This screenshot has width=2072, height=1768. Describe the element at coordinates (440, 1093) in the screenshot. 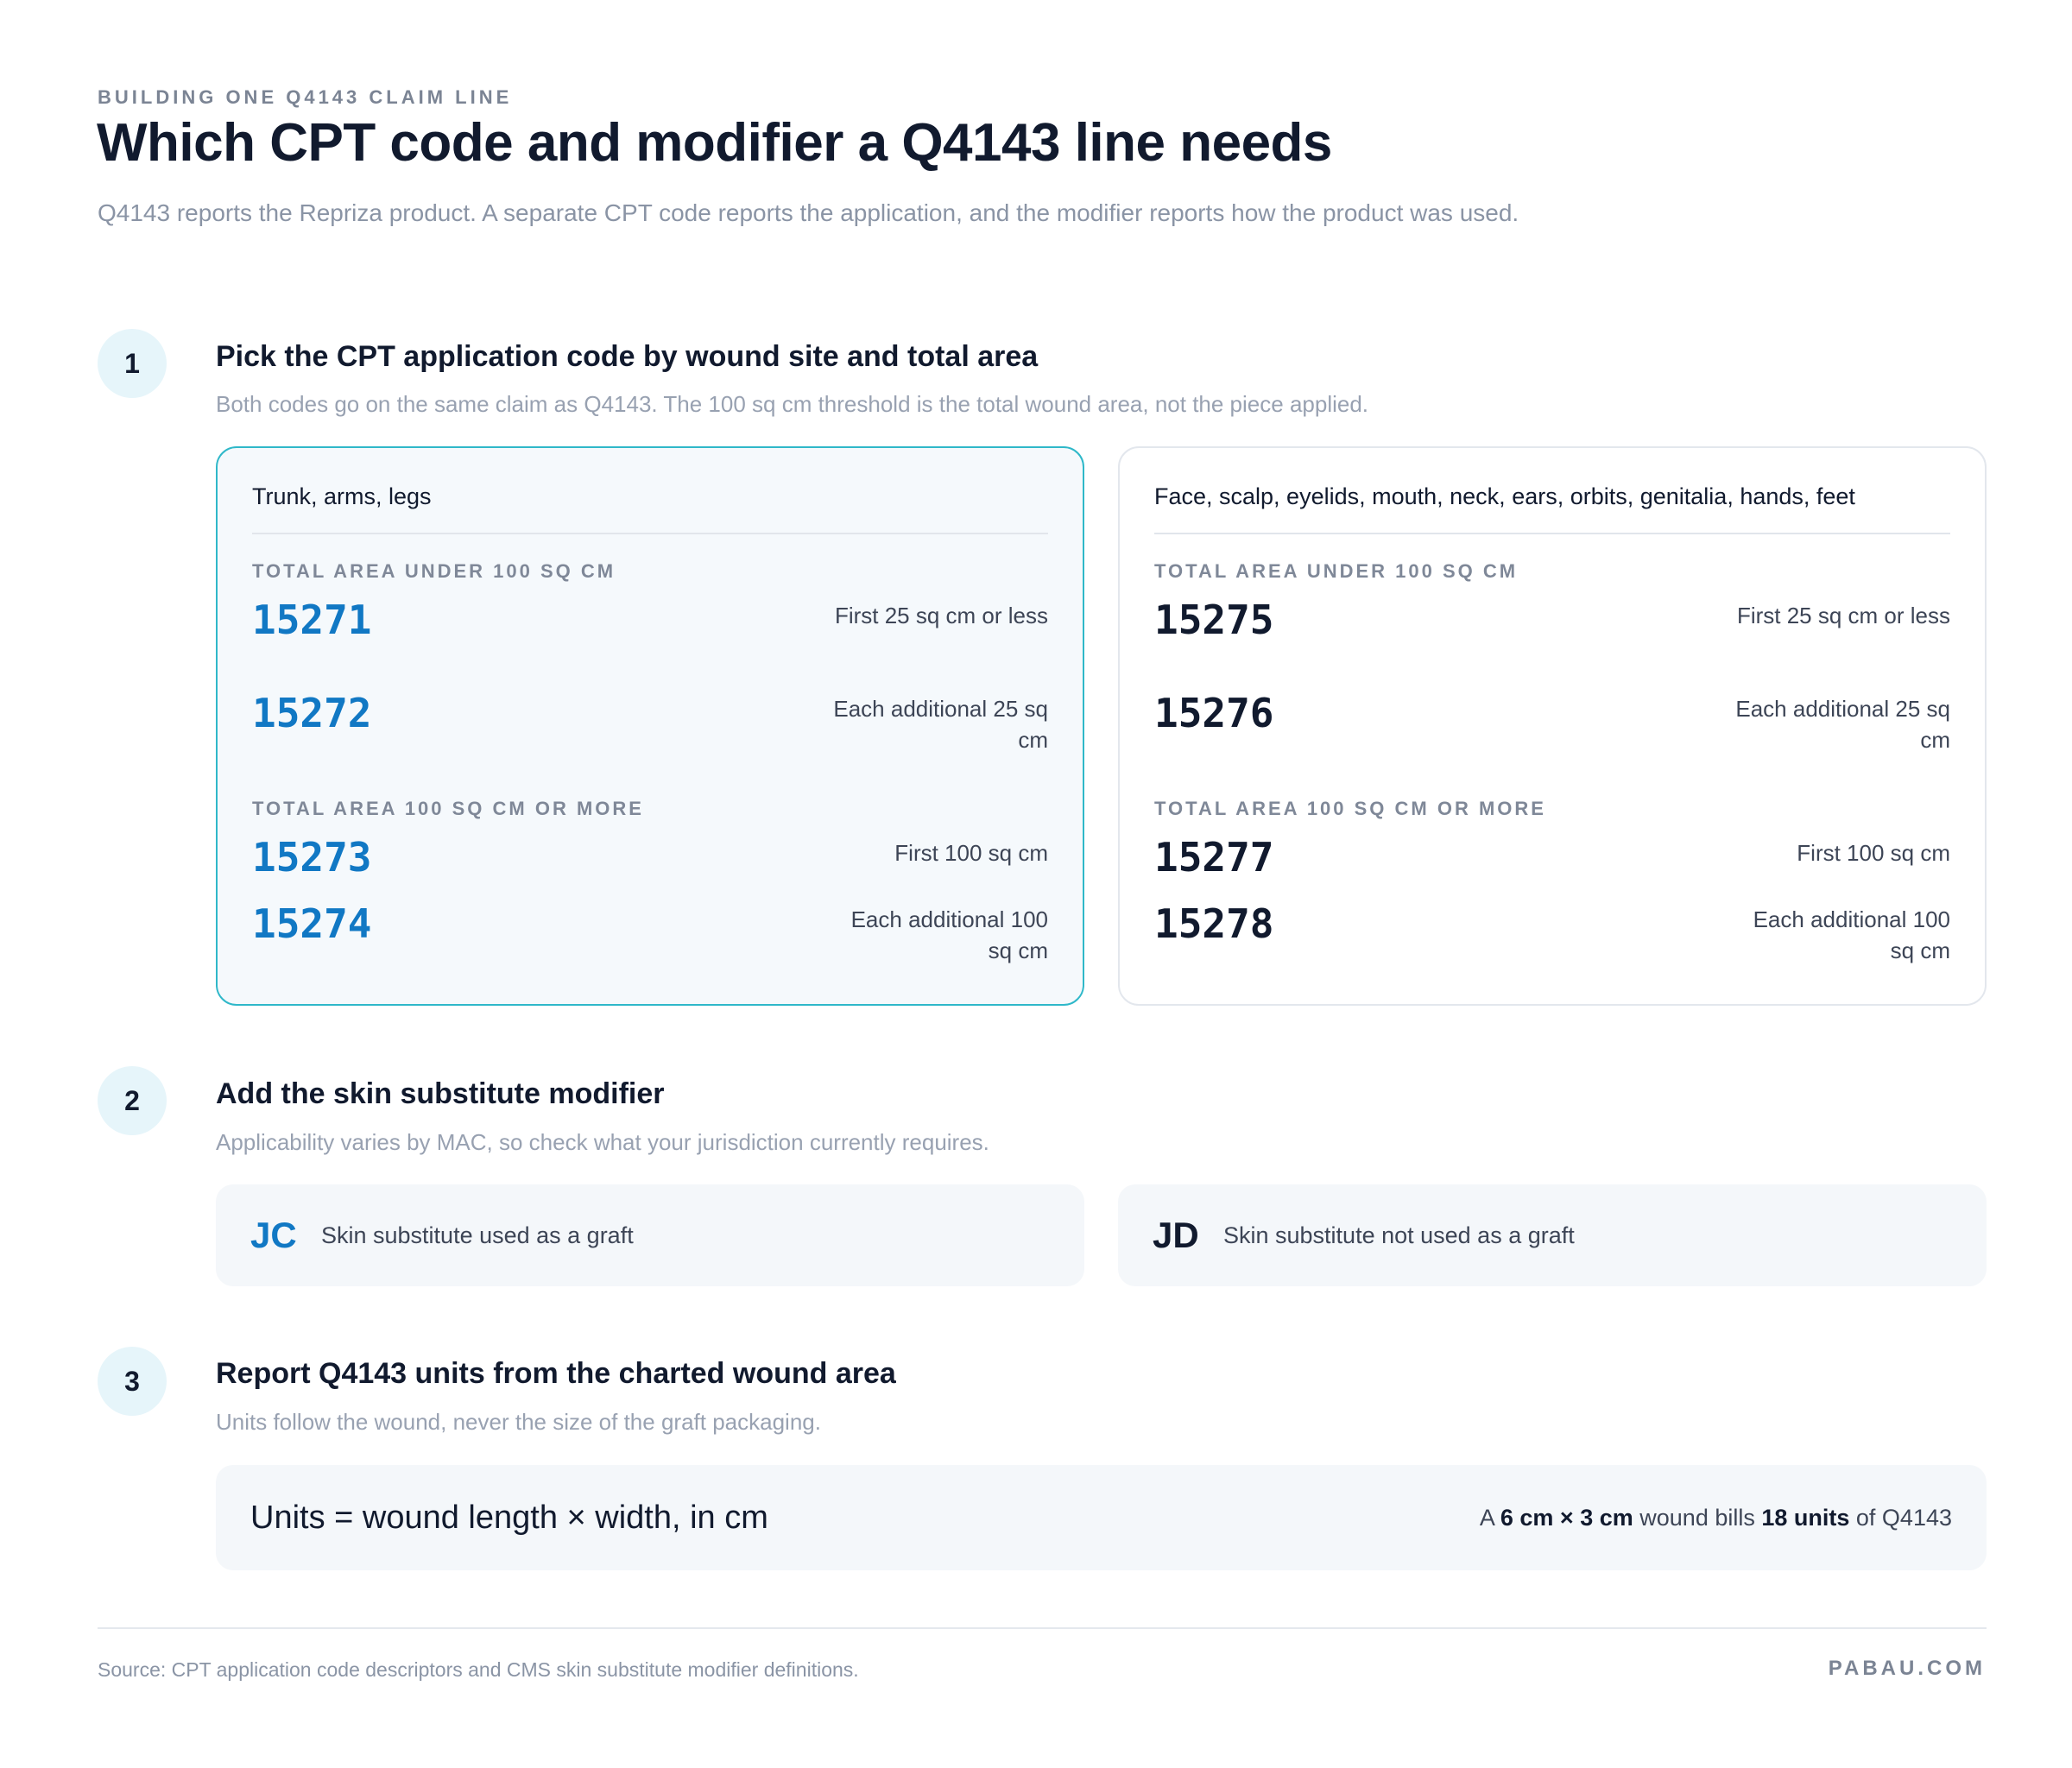

I see `step-2-title: Add the skin substitute modifier` at that location.